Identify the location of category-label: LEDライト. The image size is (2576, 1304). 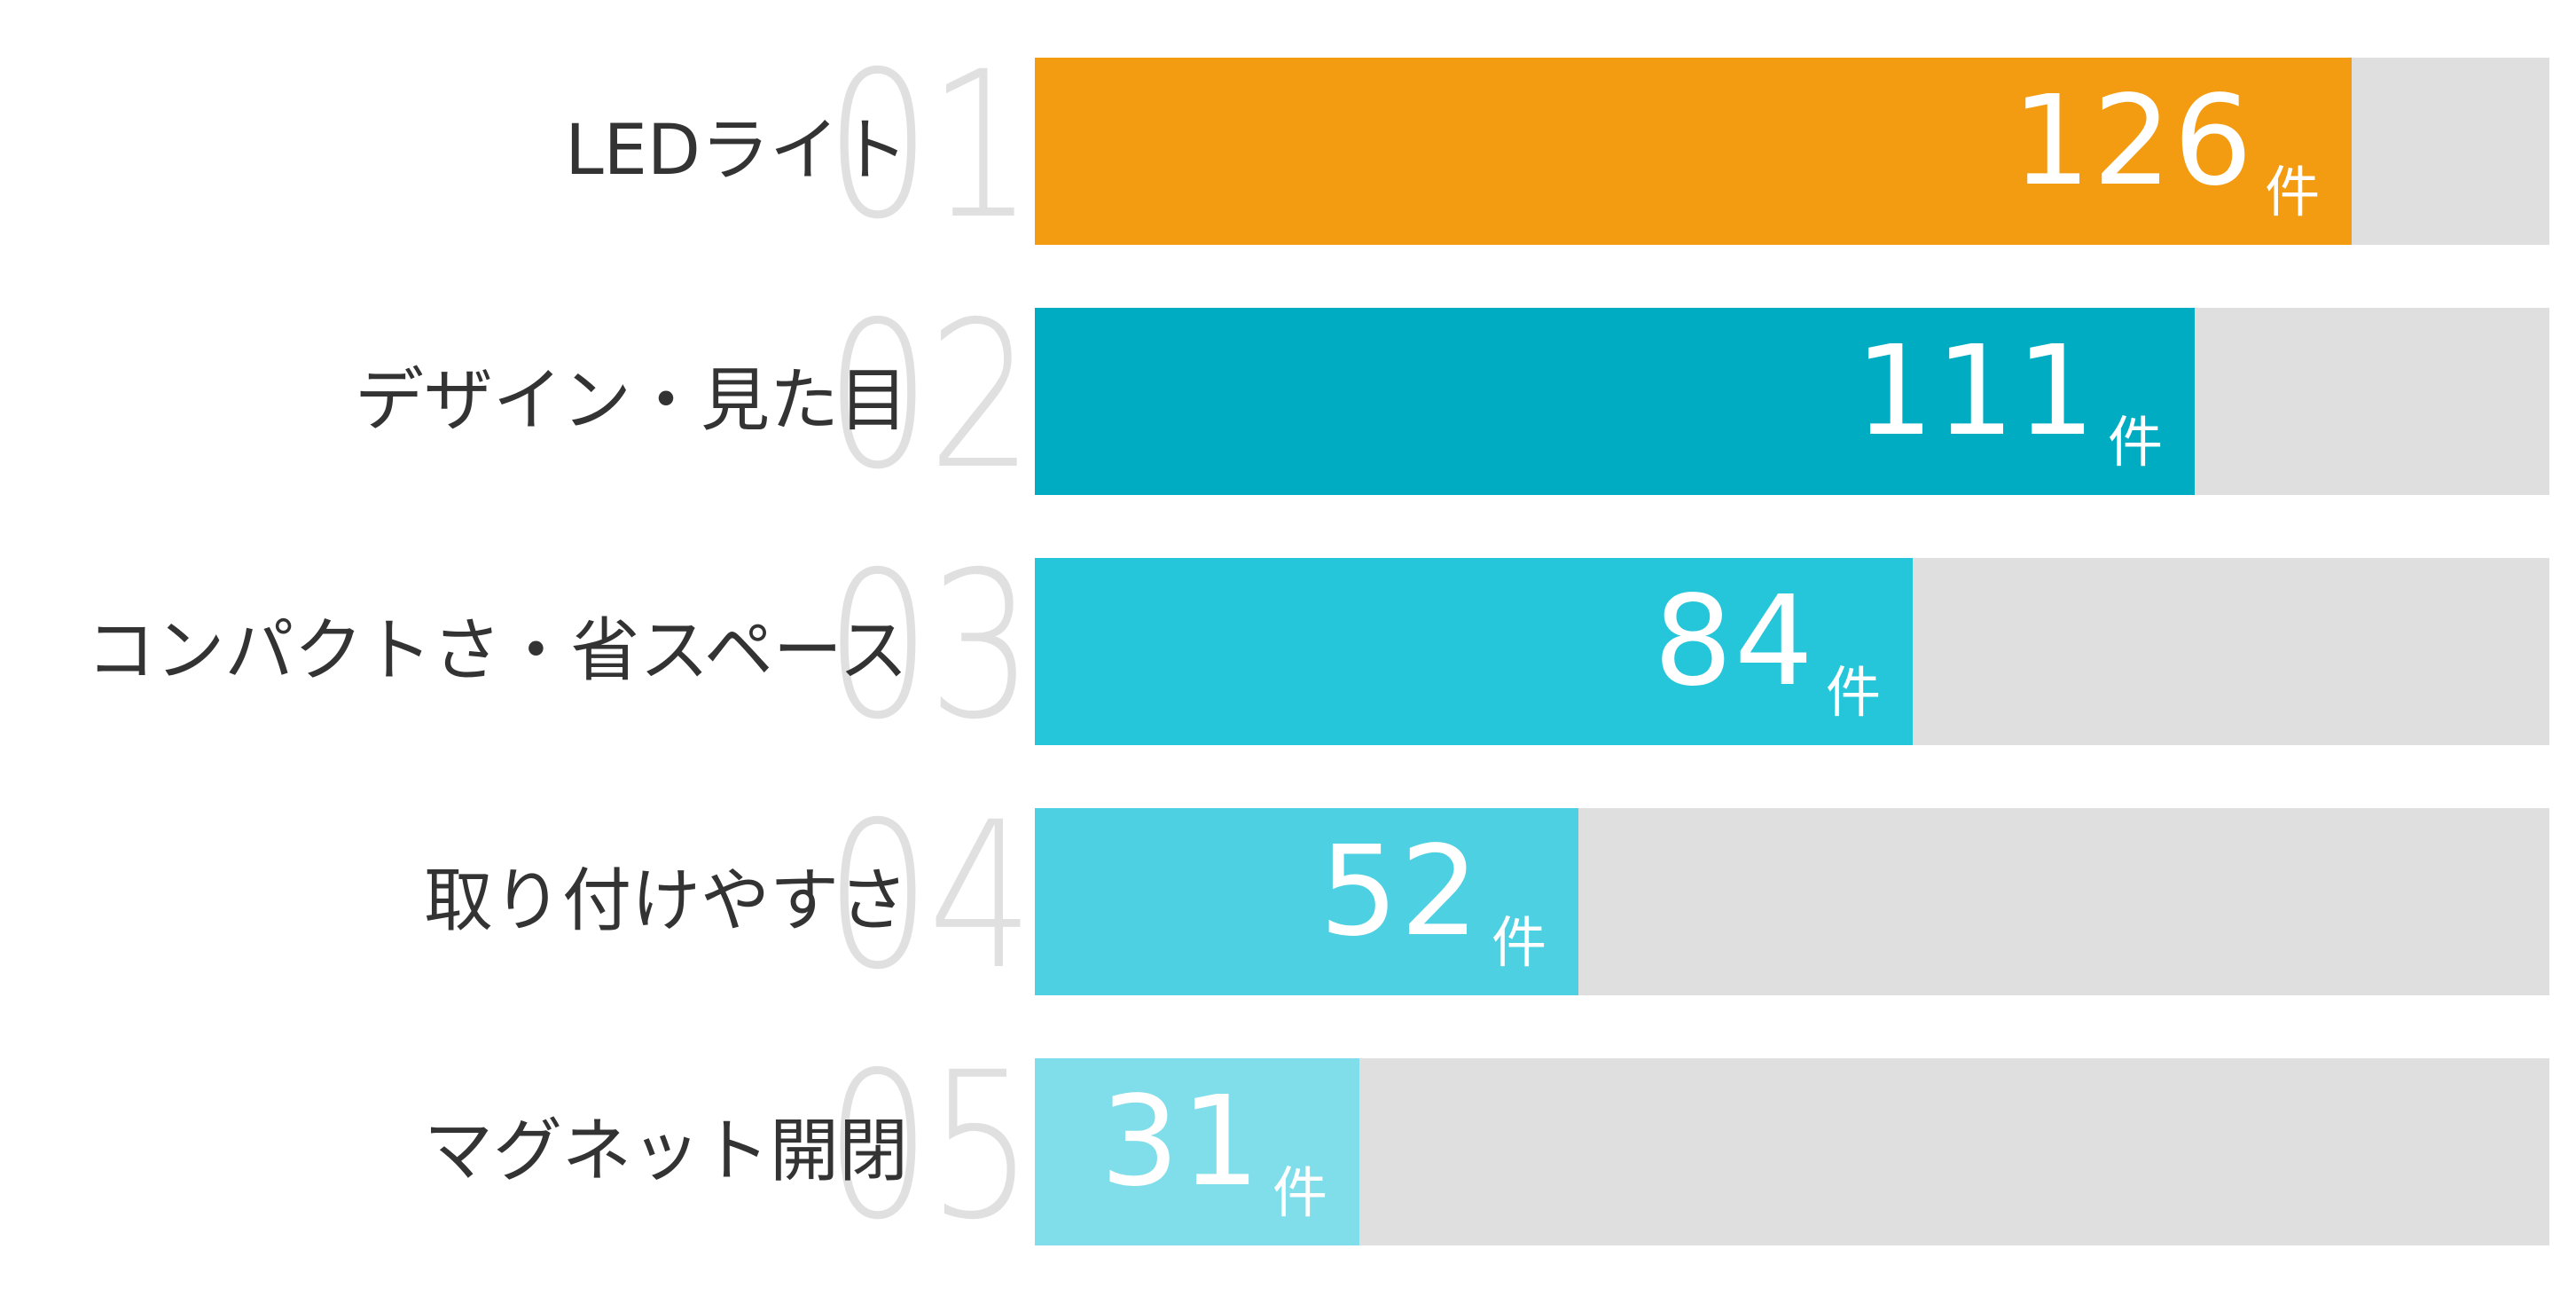
(736, 151).